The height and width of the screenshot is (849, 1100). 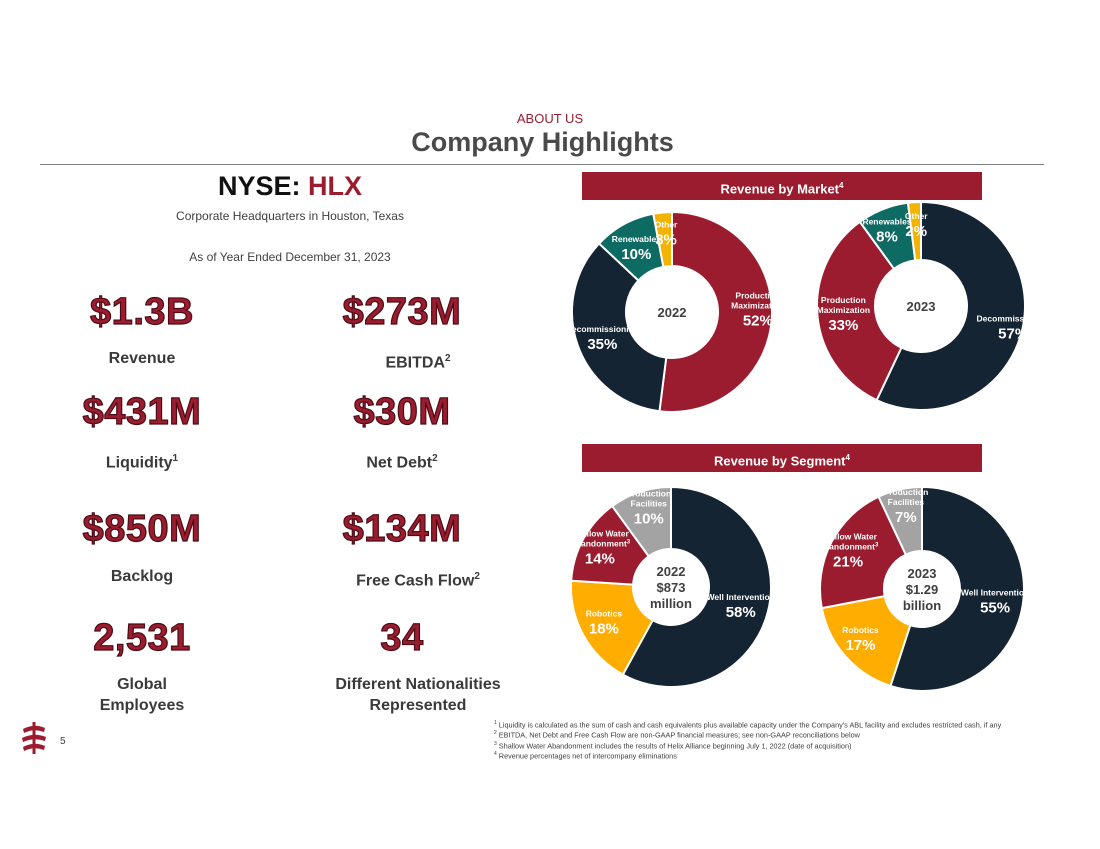 I want to click on revenue-value: $1.3B, so click(x=141, y=311).